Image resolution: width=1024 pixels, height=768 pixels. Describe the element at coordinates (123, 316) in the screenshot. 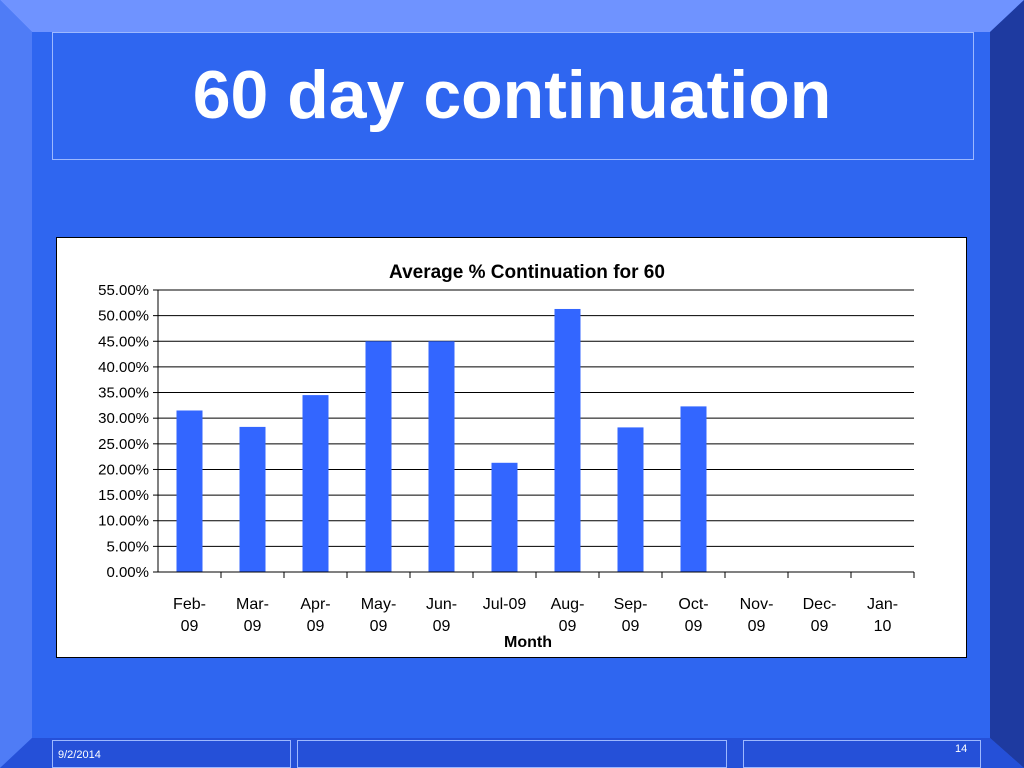

I see `y-tick-label: 50.00%` at that location.